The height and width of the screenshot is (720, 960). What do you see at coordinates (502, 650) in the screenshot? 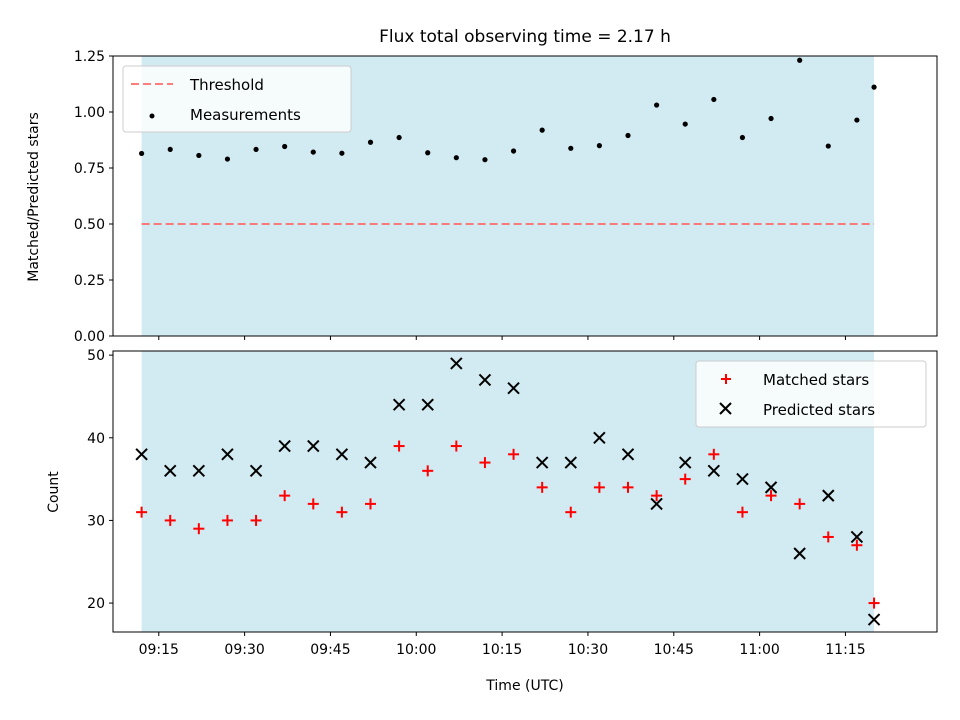
I see `xtick-label: 10:15` at bounding box center [502, 650].